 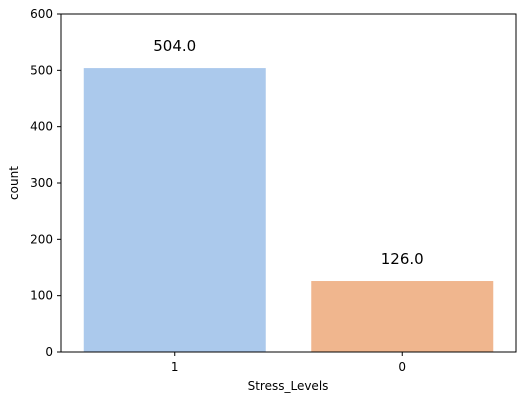 What do you see at coordinates (41, 127) in the screenshot?
I see `y-tick-label: 400` at bounding box center [41, 127].